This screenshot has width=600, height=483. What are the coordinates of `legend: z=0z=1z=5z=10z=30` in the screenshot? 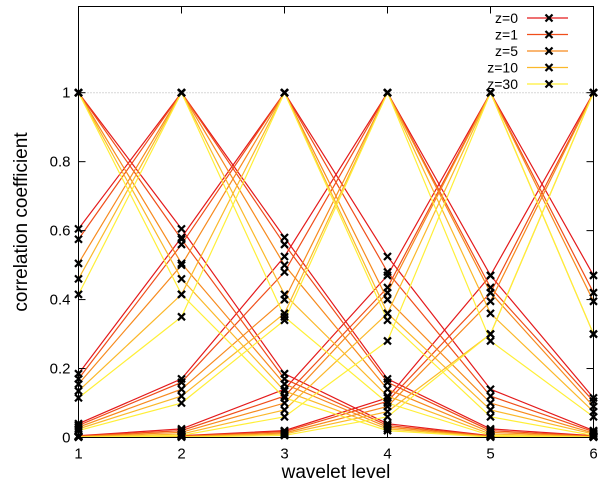 It's located at (527, 51).